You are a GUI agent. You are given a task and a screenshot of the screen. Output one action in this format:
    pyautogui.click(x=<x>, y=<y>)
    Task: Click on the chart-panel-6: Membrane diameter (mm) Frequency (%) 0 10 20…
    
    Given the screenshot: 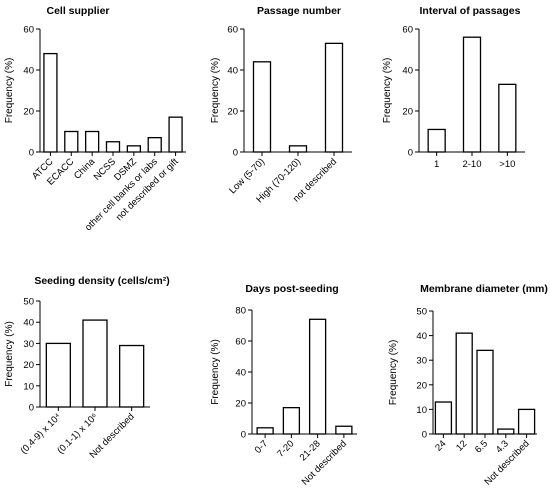 What is the action you would take?
    pyautogui.click(x=468, y=385)
    